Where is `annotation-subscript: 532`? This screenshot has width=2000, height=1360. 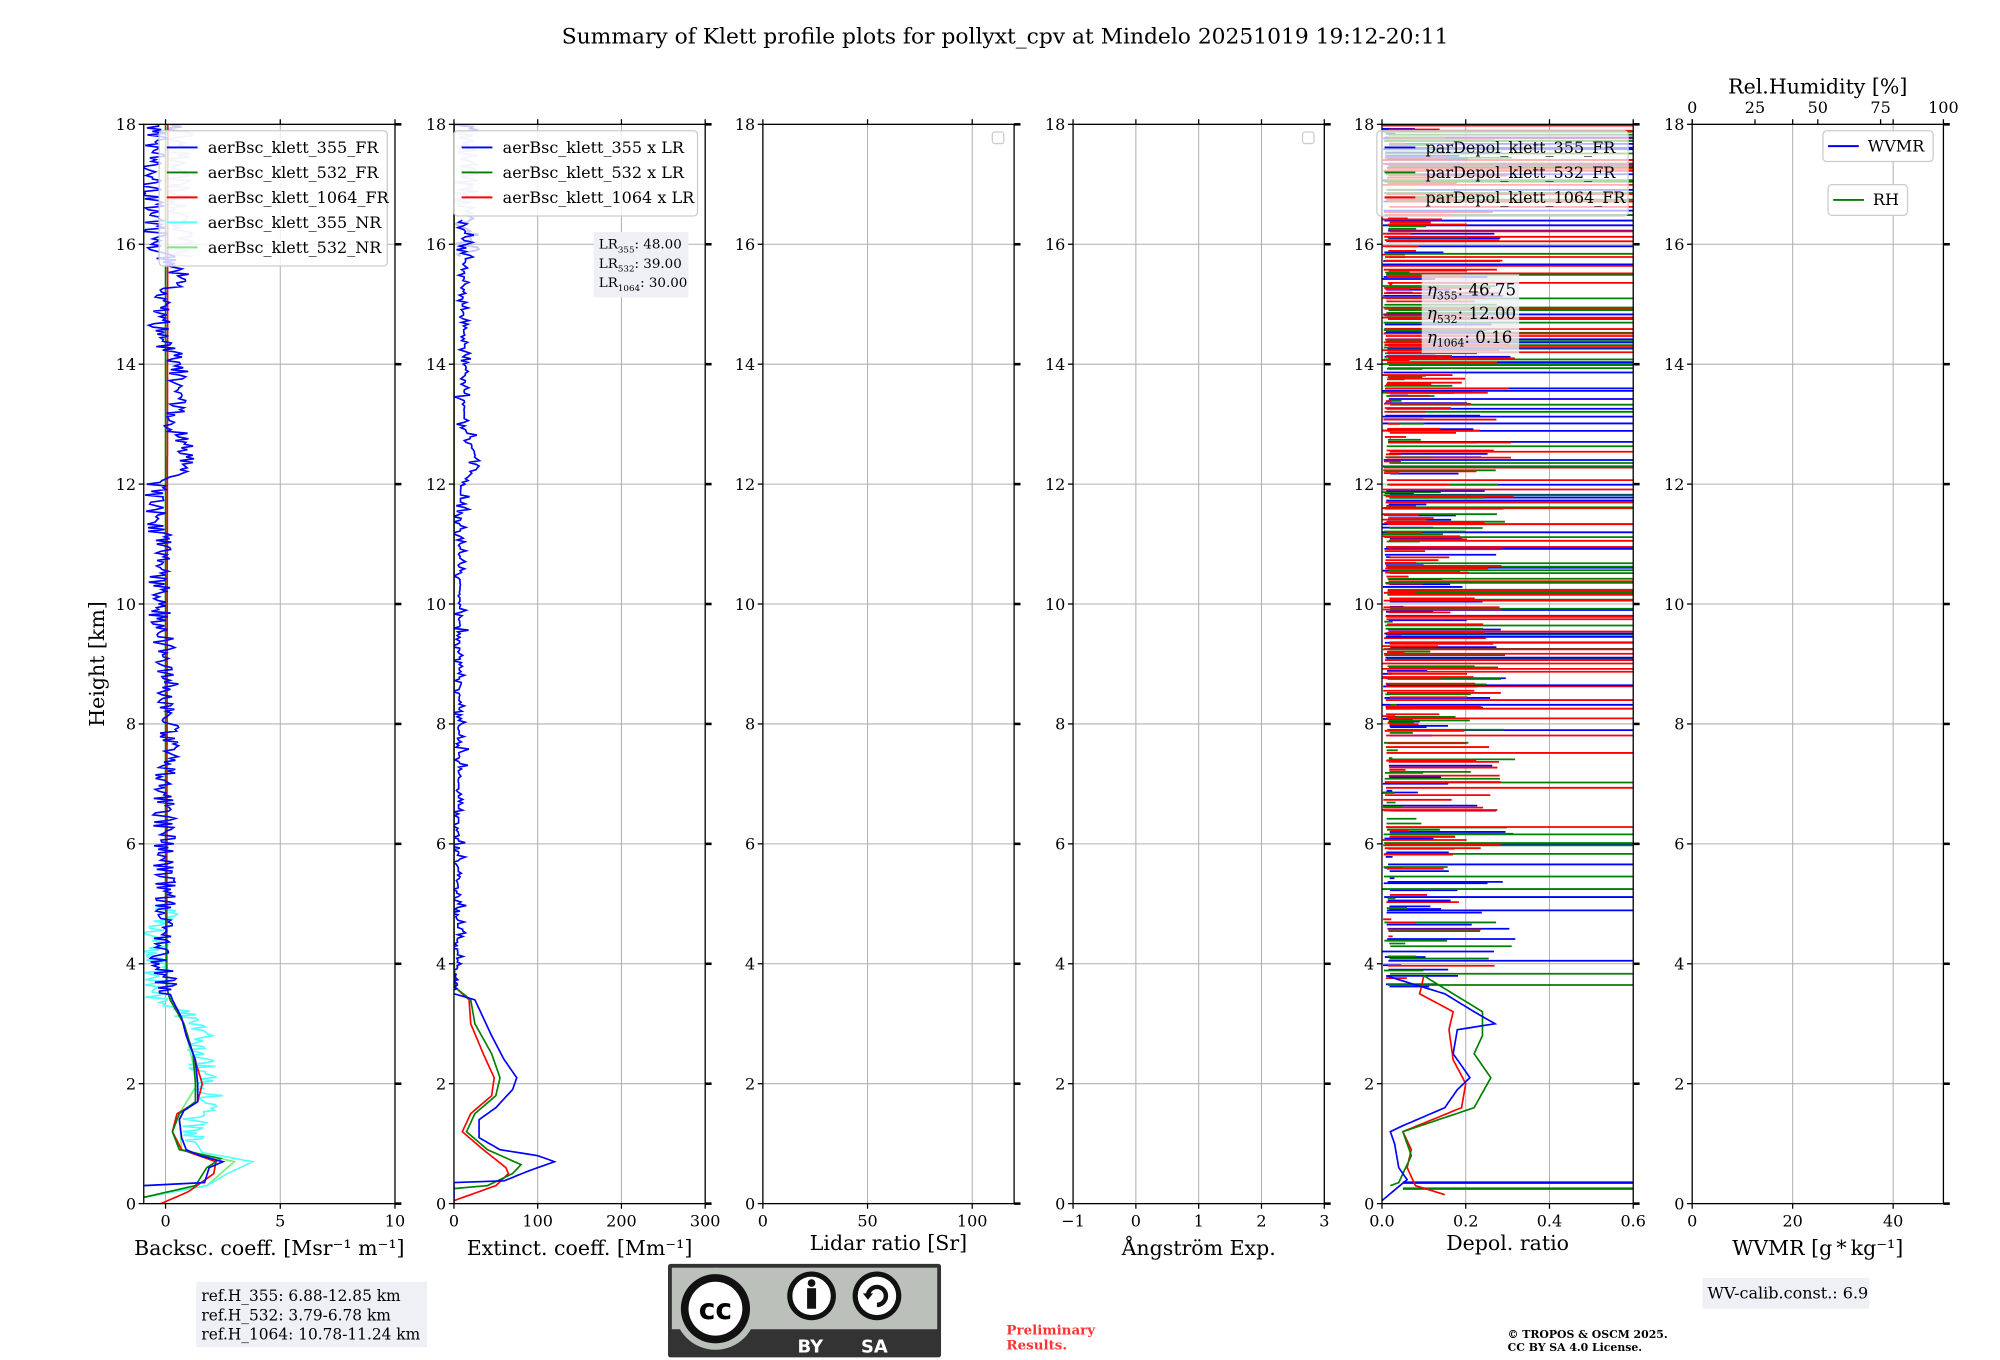
annotation-subscript: 532 is located at coordinates (1447, 319).